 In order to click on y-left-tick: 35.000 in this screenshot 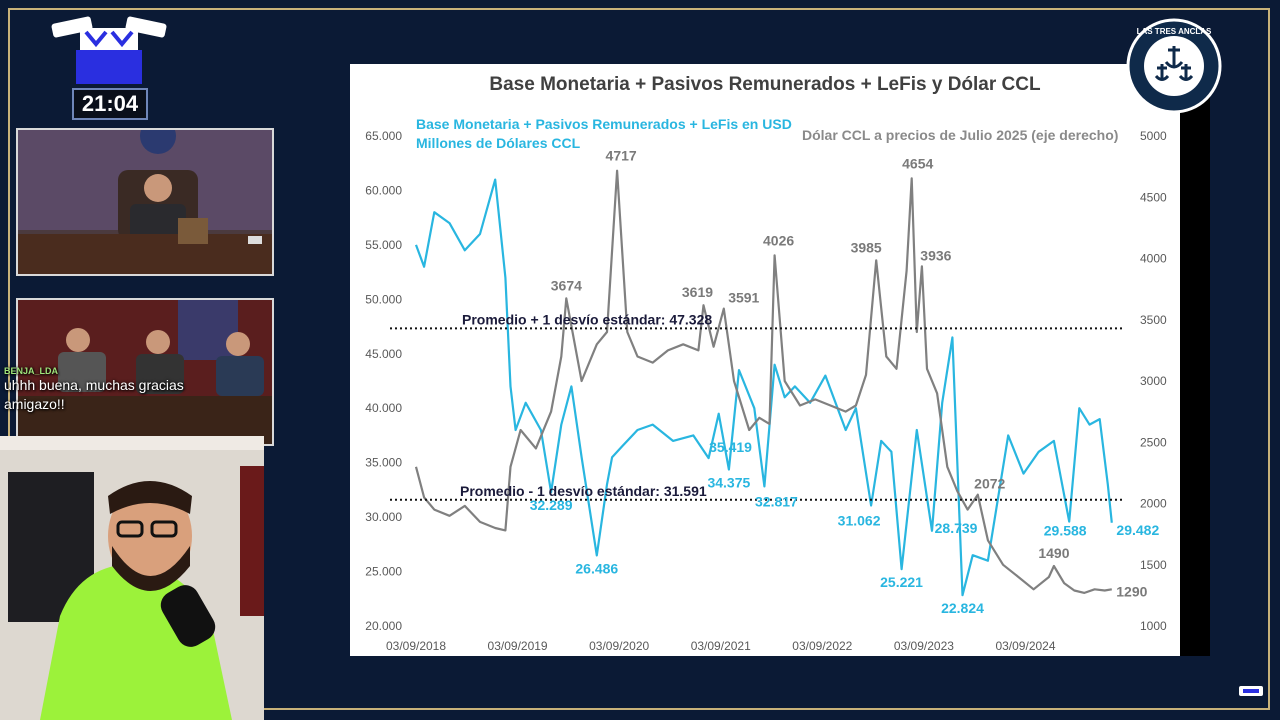, I will do `click(383, 463)`.